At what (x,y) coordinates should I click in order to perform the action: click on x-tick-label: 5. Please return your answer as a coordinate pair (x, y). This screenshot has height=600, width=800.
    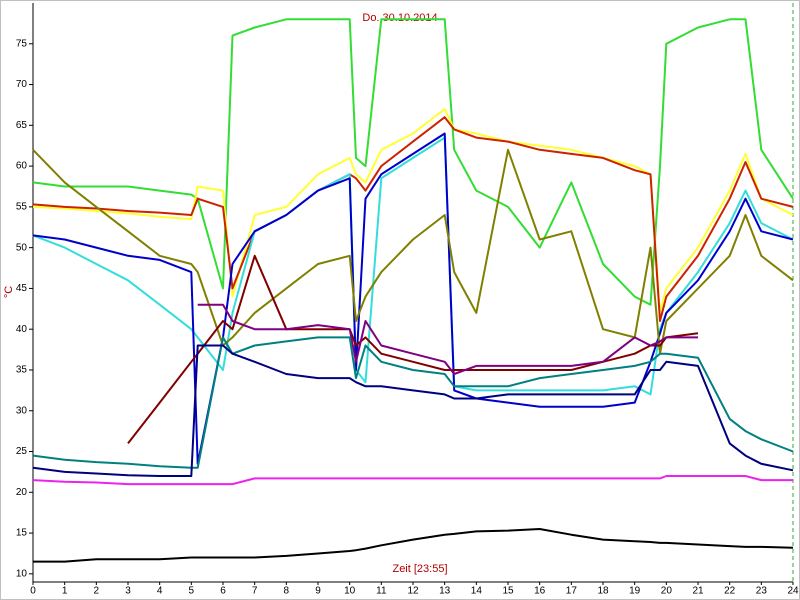
    Looking at the image, I should click on (192, 591).